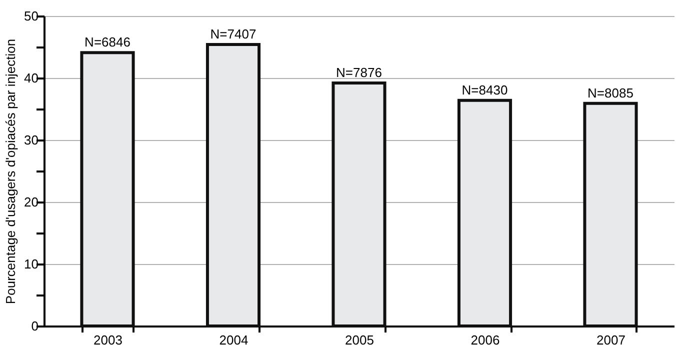 This screenshot has height=345, width=692. What do you see at coordinates (107, 42) in the screenshot?
I see `annotation: N=6846` at bounding box center [107, 42].